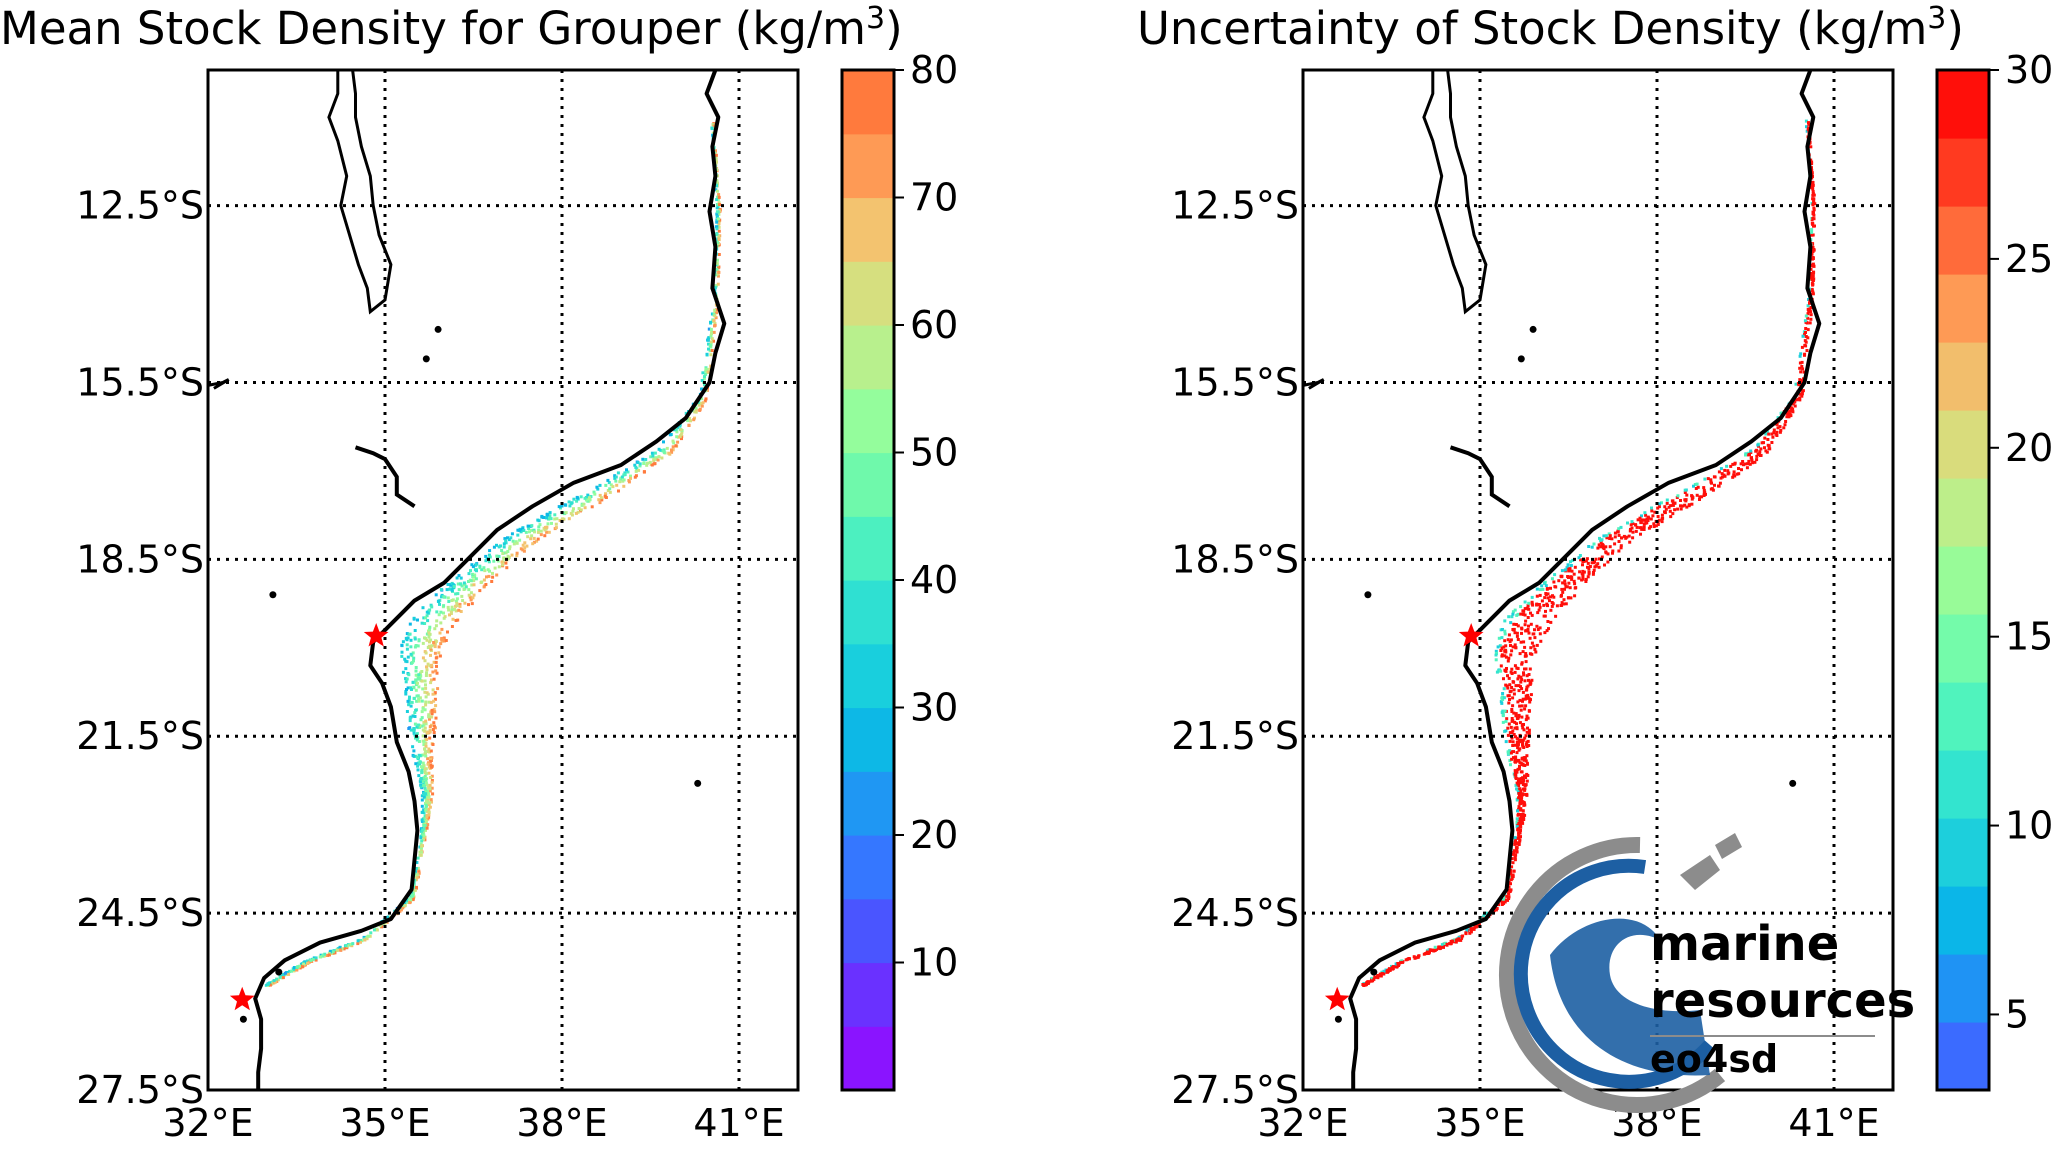 The image size is (2070, 1151). What do you see at coordinates (868, 803) in the screenshot?
I see `colorbar-segment` at bounding box center [868, 803].